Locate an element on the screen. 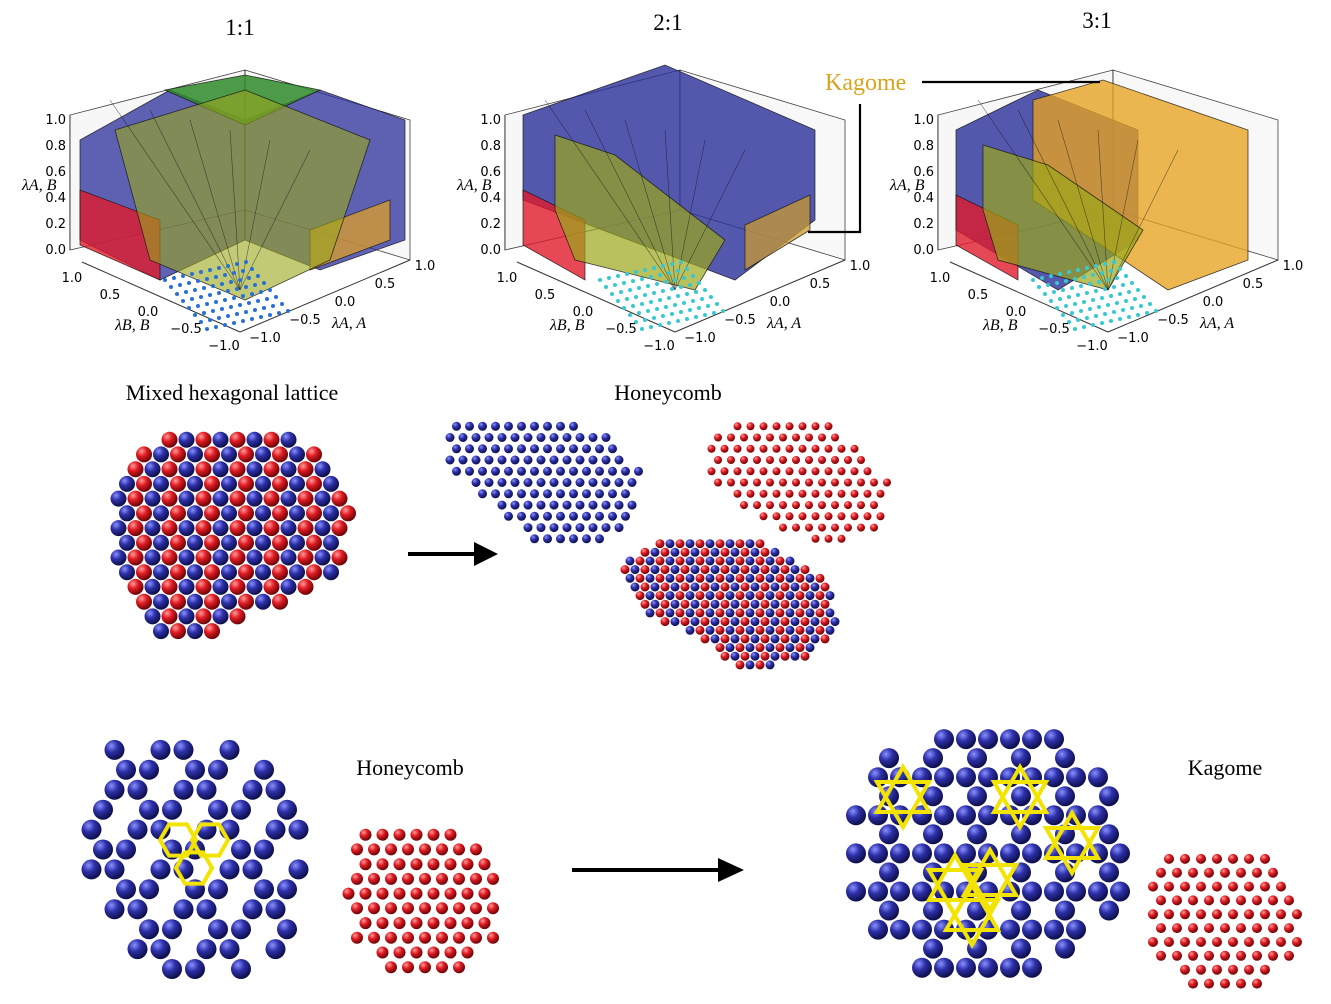 The image size is (1331, 1004). callout-line-down is located at coordinates (835, 169).